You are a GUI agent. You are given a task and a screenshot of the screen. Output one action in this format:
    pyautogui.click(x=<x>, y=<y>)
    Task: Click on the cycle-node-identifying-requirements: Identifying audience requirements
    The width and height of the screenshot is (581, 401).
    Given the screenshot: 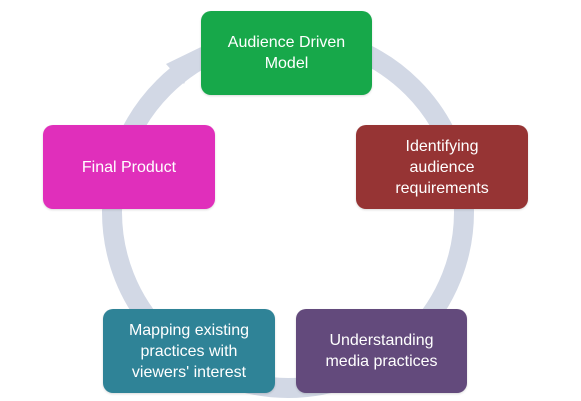 What is the action you would take?
    pyautogui.click(x=442, y=167)
    